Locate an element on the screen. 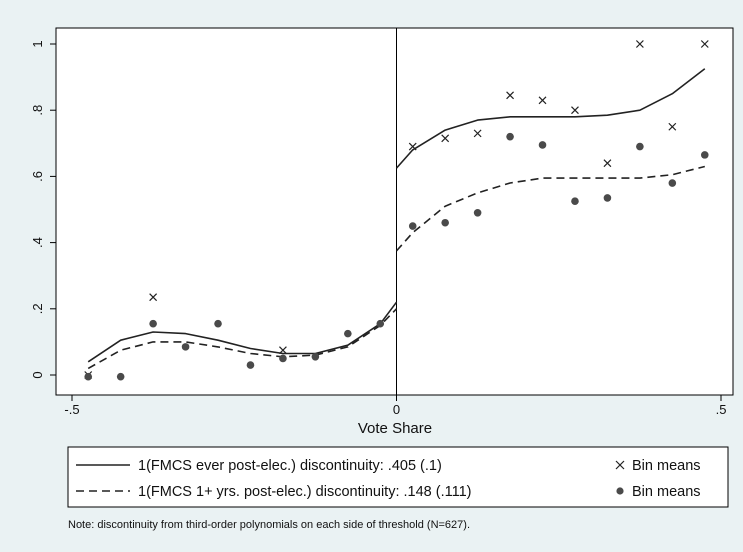 The image size is (743, 552). y-tick-label: .6 is located at coordinates (37, 176).